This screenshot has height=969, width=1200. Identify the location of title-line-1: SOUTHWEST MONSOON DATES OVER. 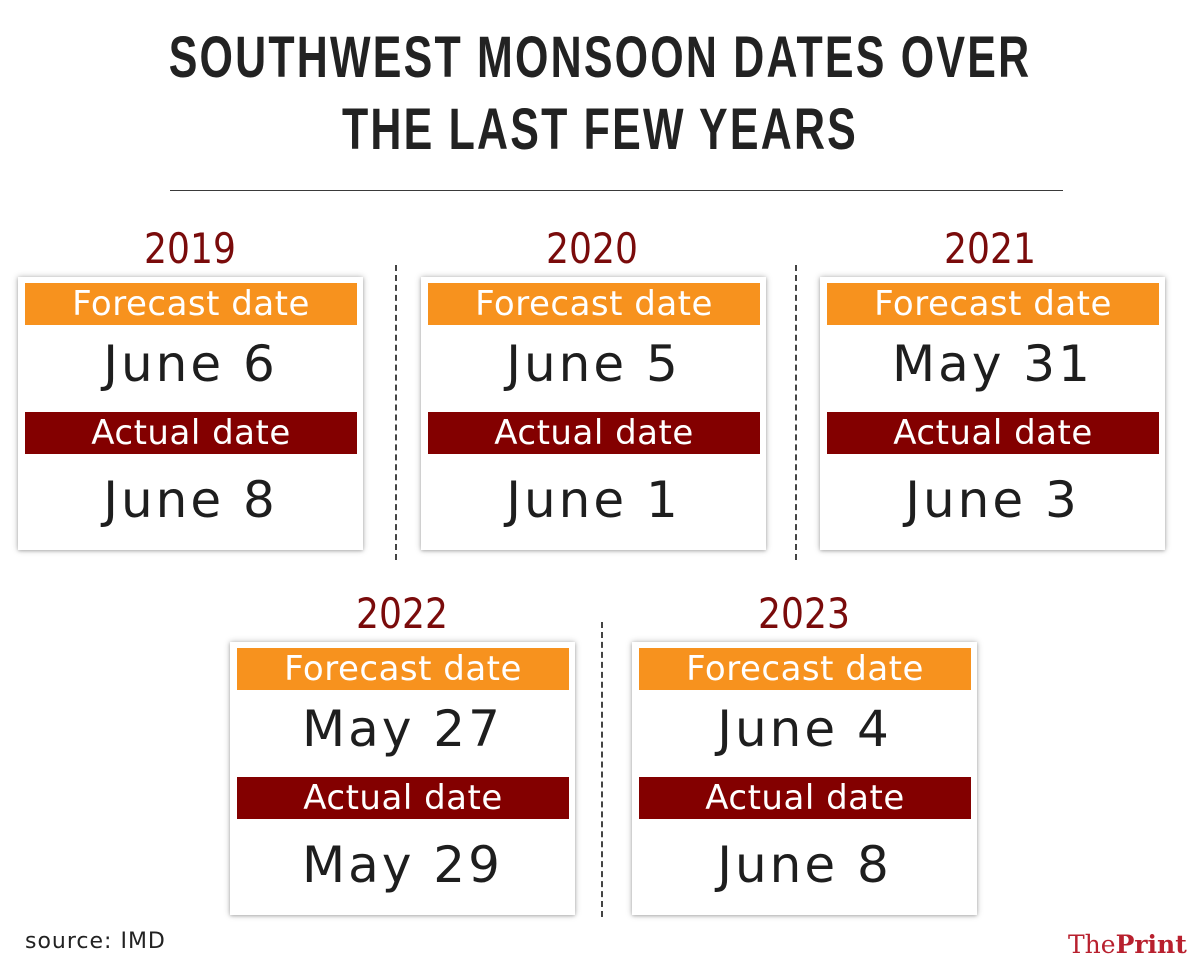
(600, 57).